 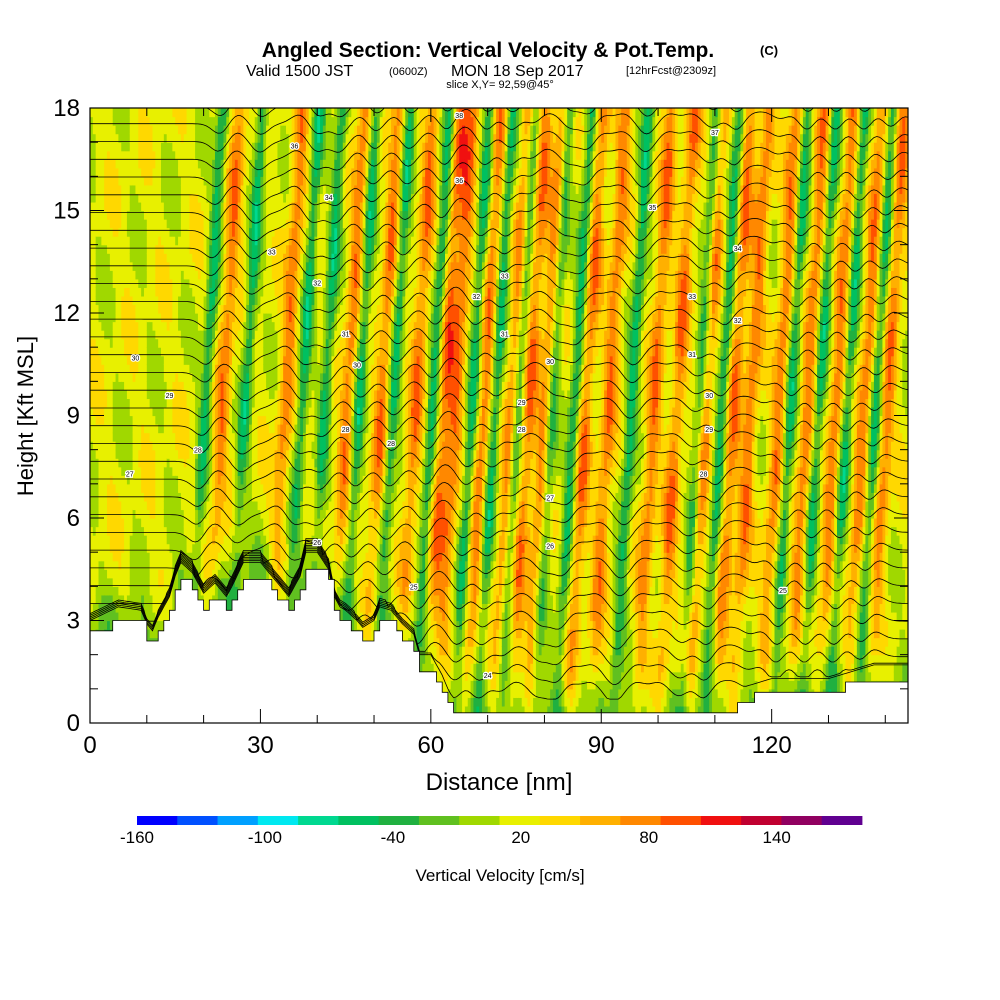 I want to click on x-axis-label: Distance [nm], so click(x=499, y=782).